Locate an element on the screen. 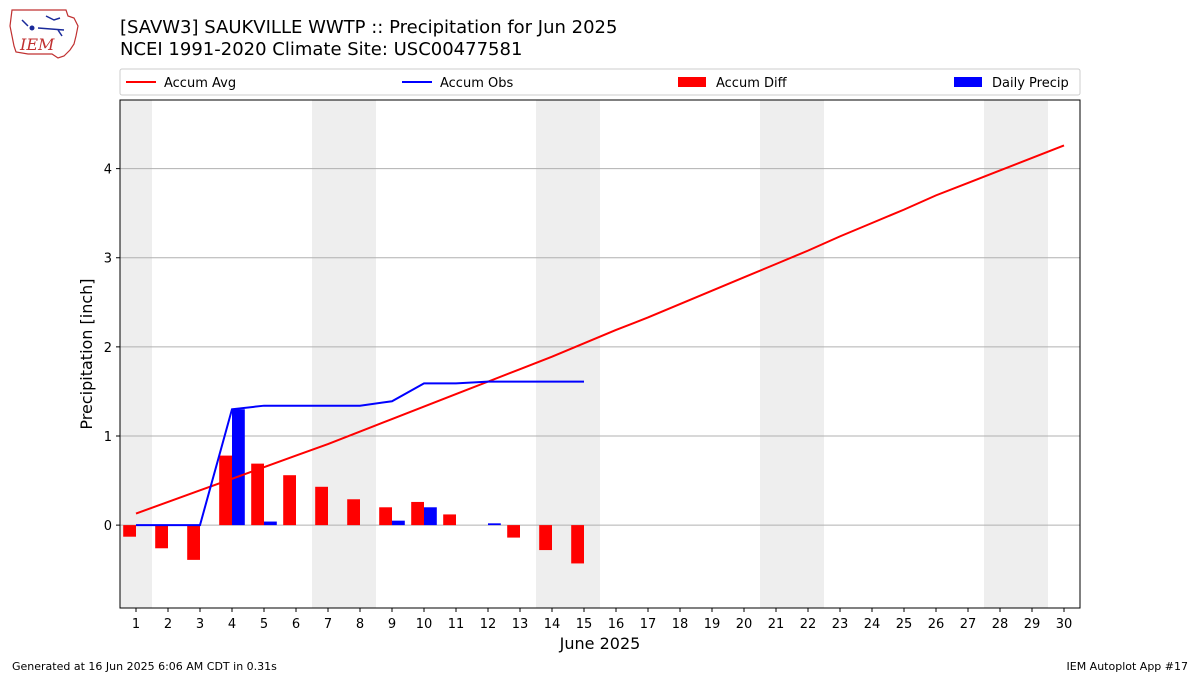  legend-label-1: Accum Obs is located at coordinates (476, 83).